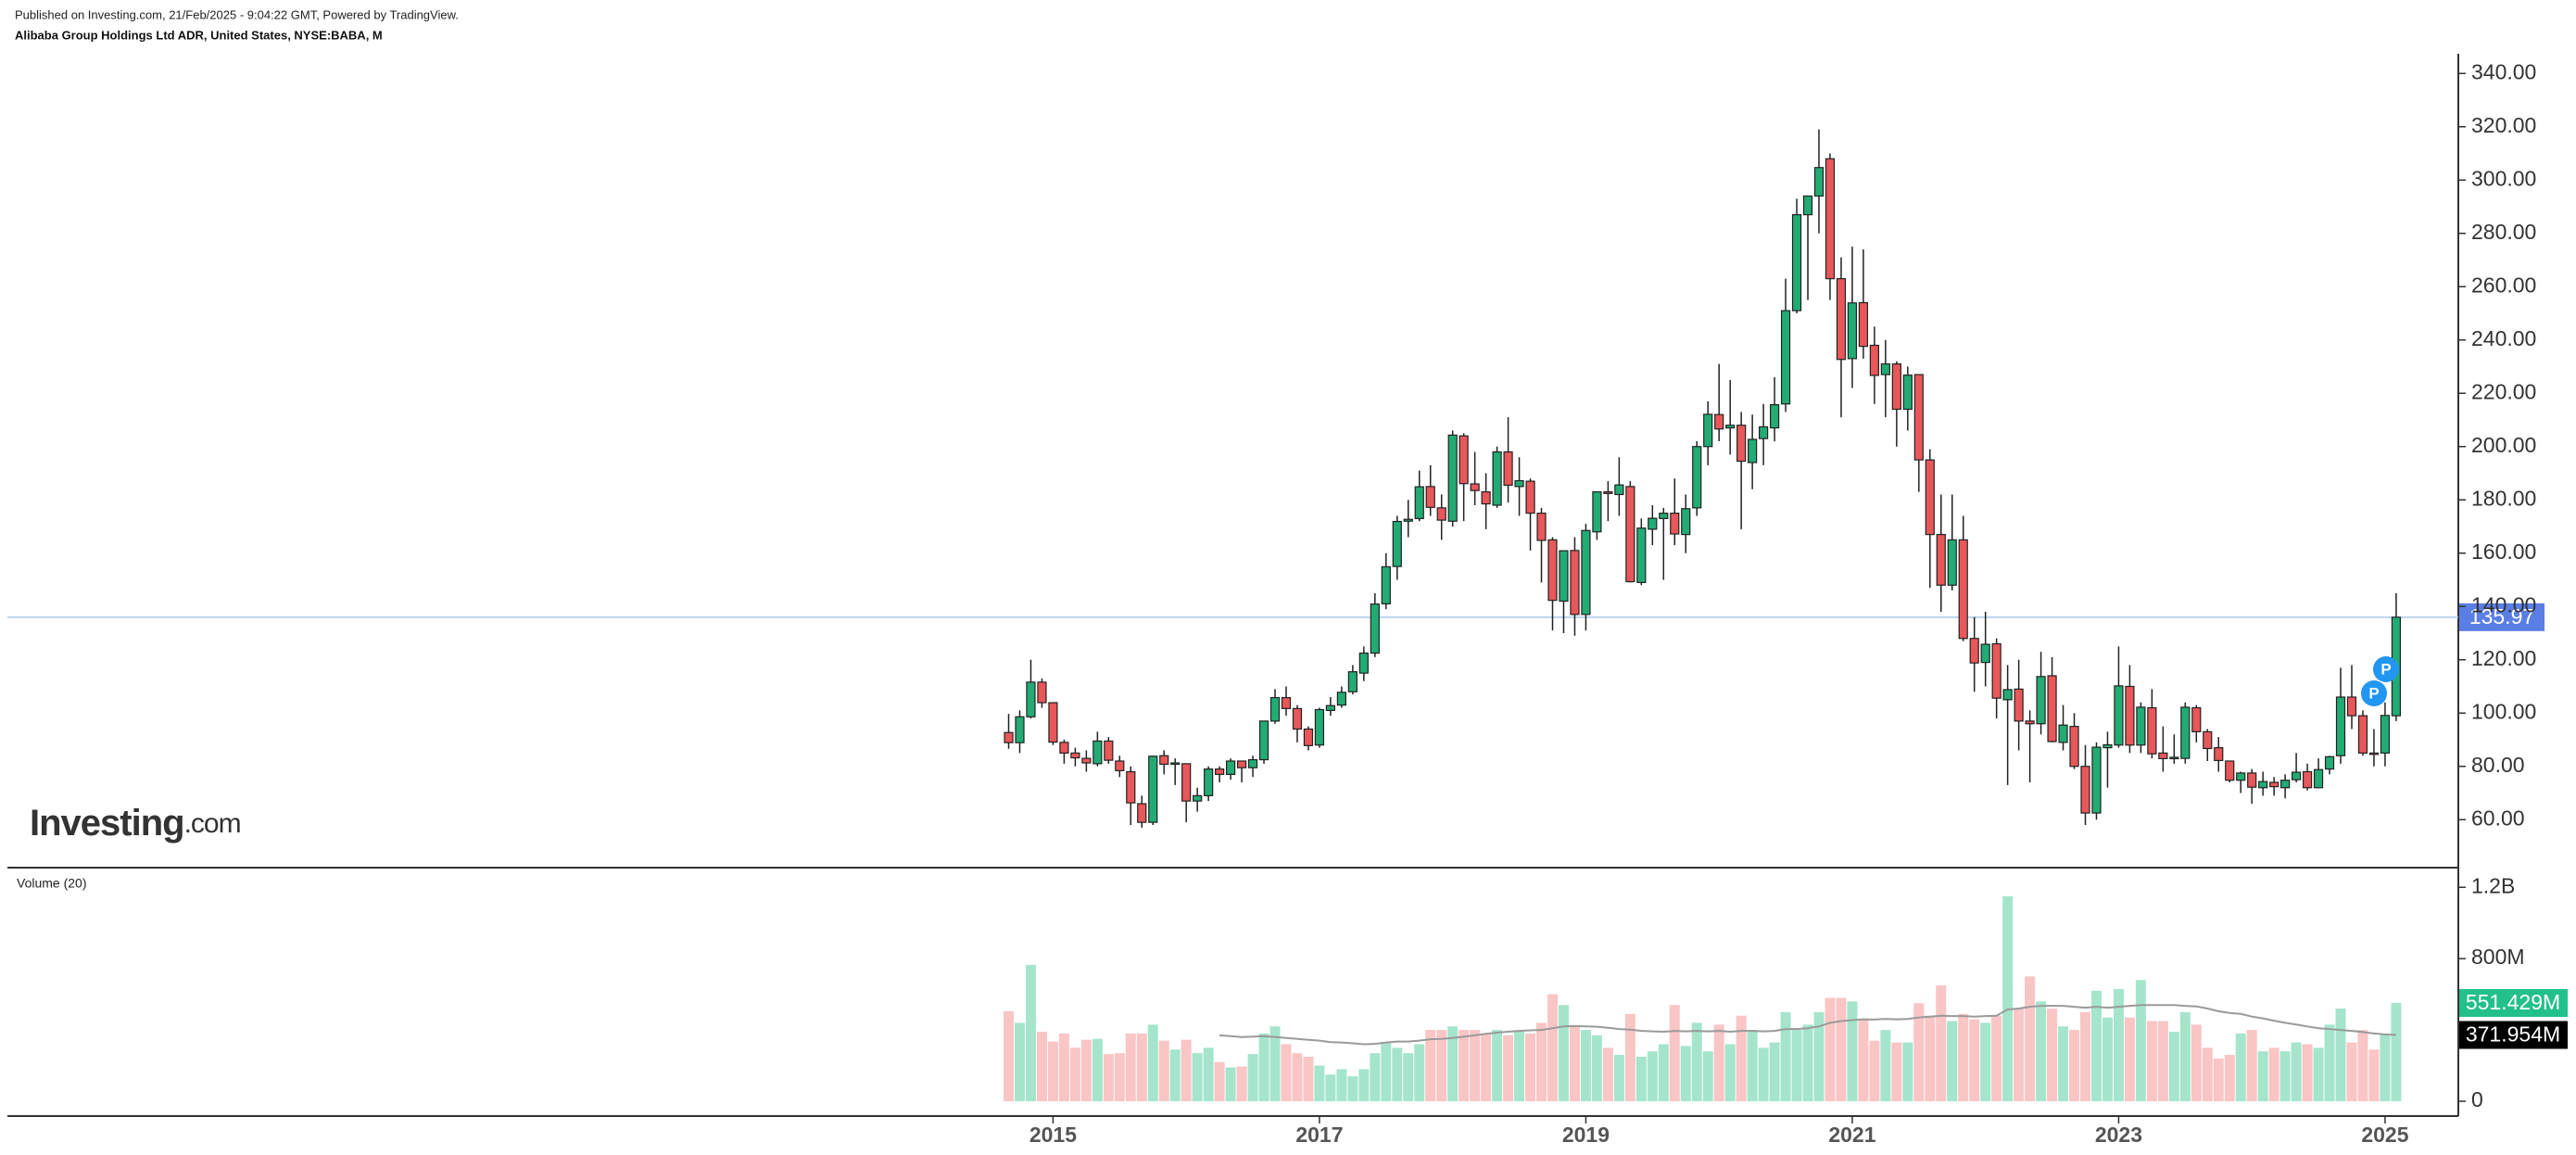 This screenshot has width=2576, height=1155. Describe the element at coordinates (2498, 765) in the screenshot. I see `y-tick-label: 80.00` at that location.